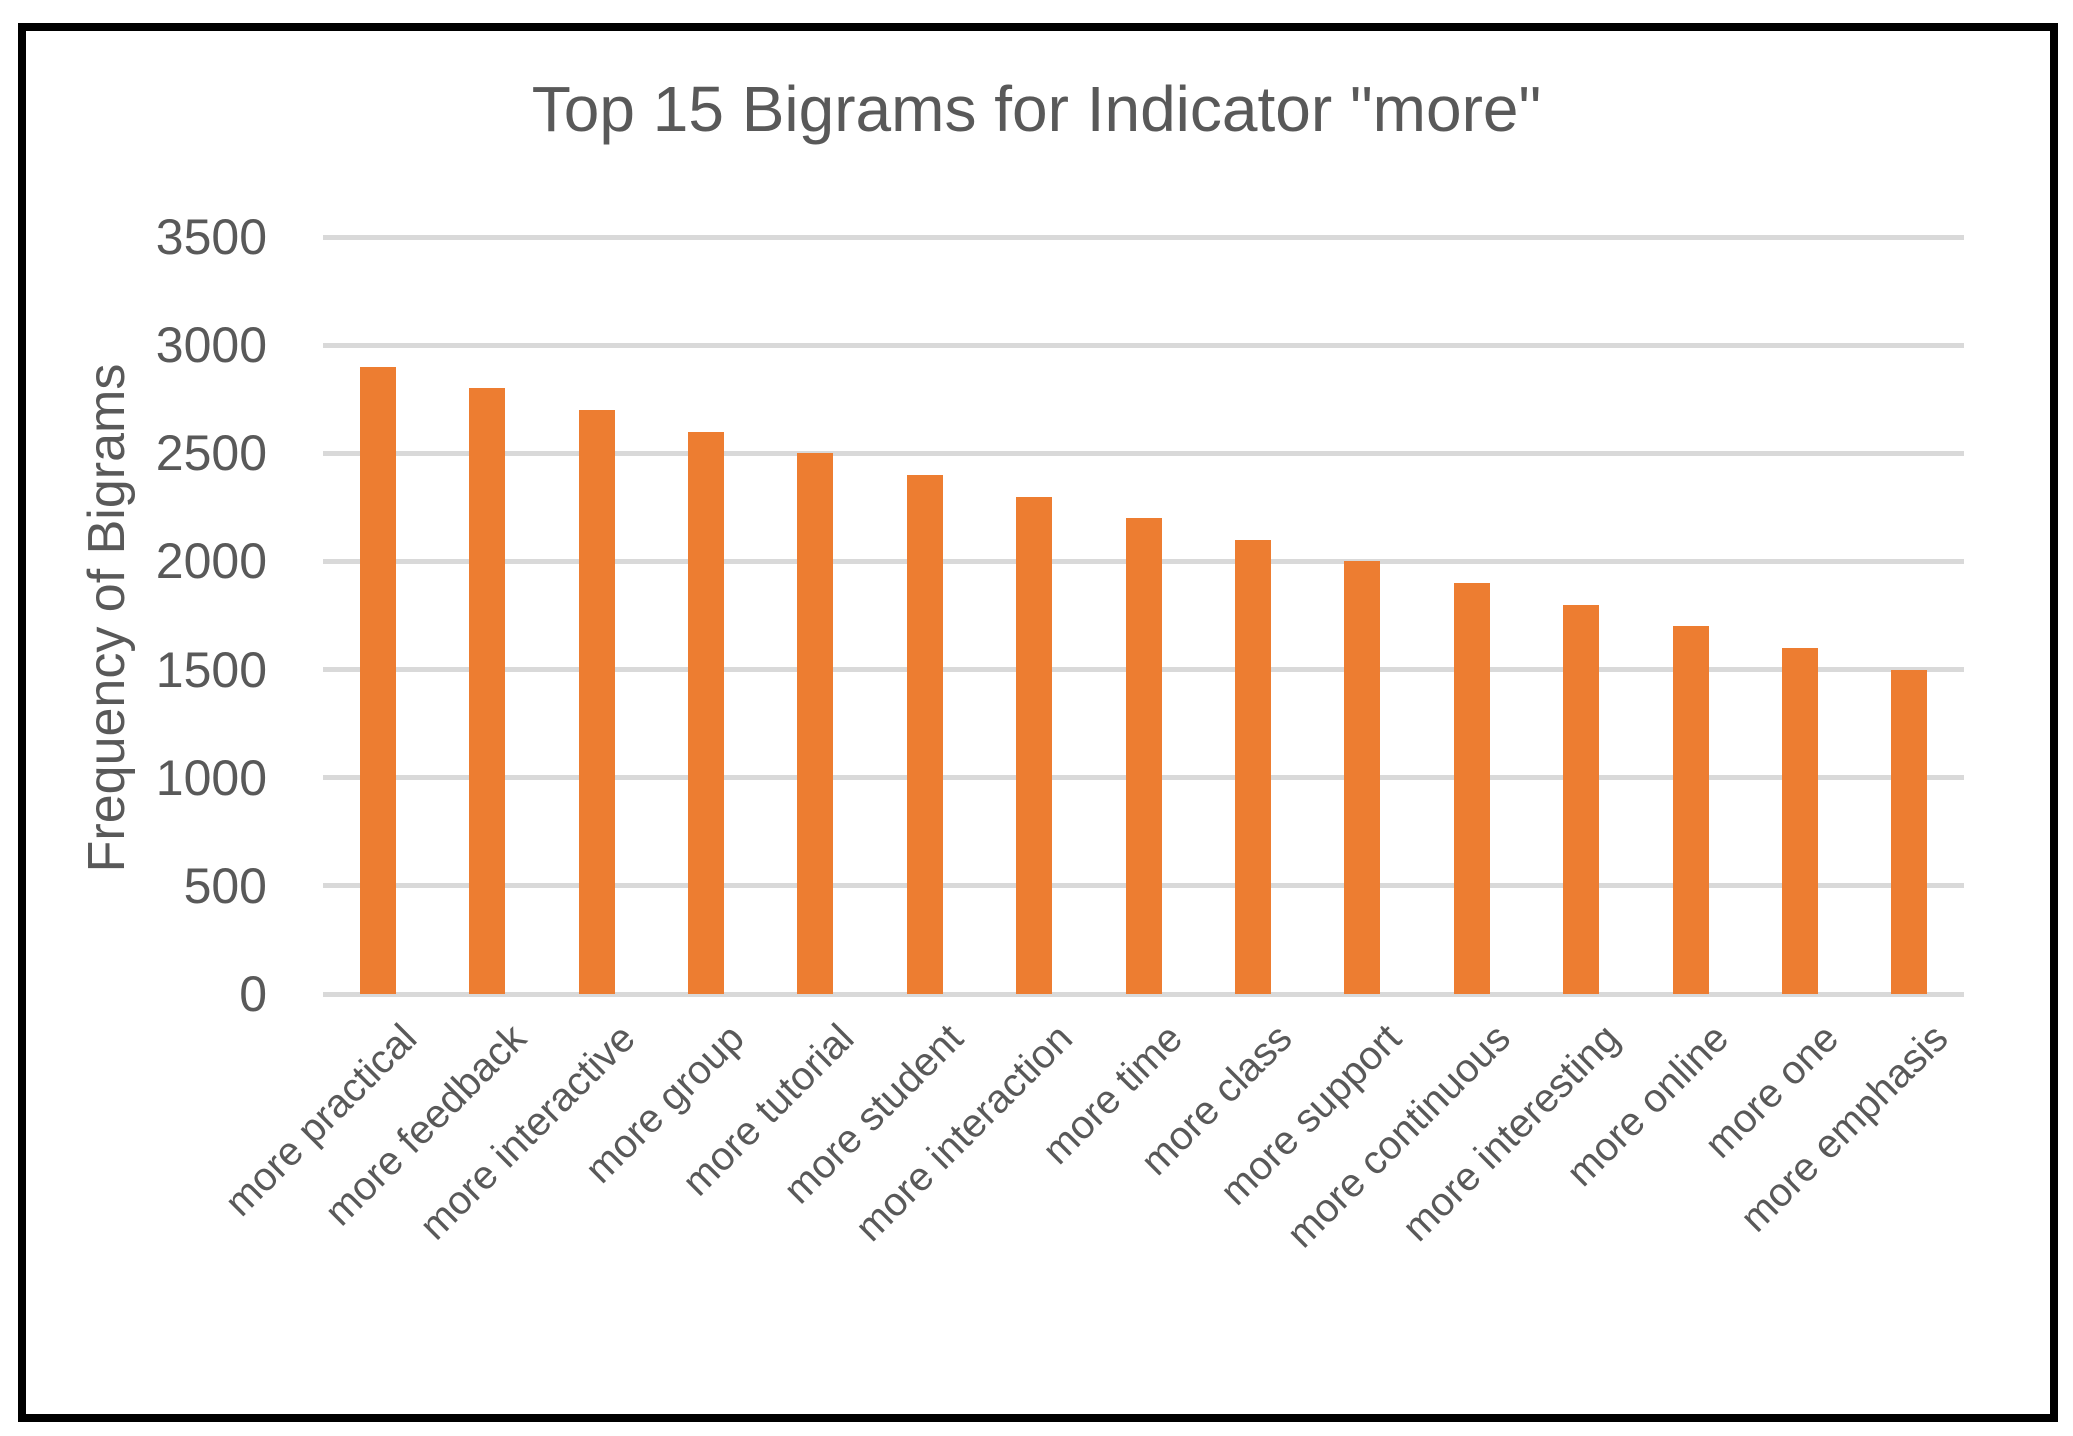 This screenshot has height=1436, width=2073. What do you see at coordinates (1690, 810) in the screenshot?
I see `bar-more-online` at bounding box center [1690, 810].